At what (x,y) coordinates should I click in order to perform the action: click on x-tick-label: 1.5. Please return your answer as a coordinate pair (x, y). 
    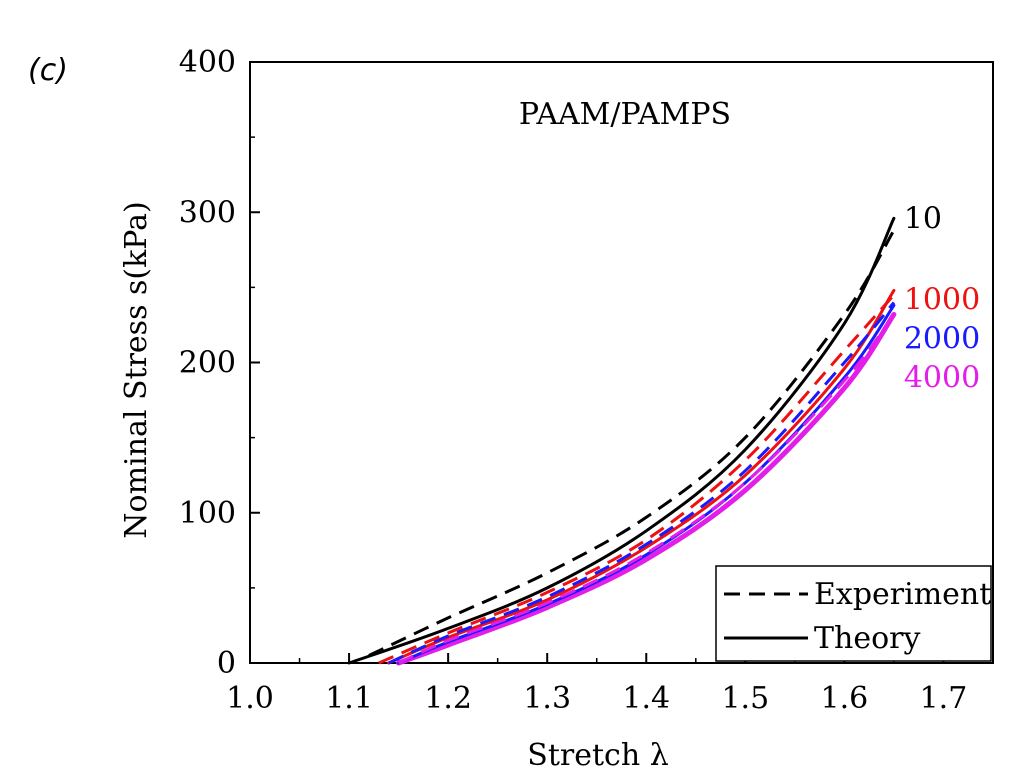
    Looking at the image, I should click on (745, 698).